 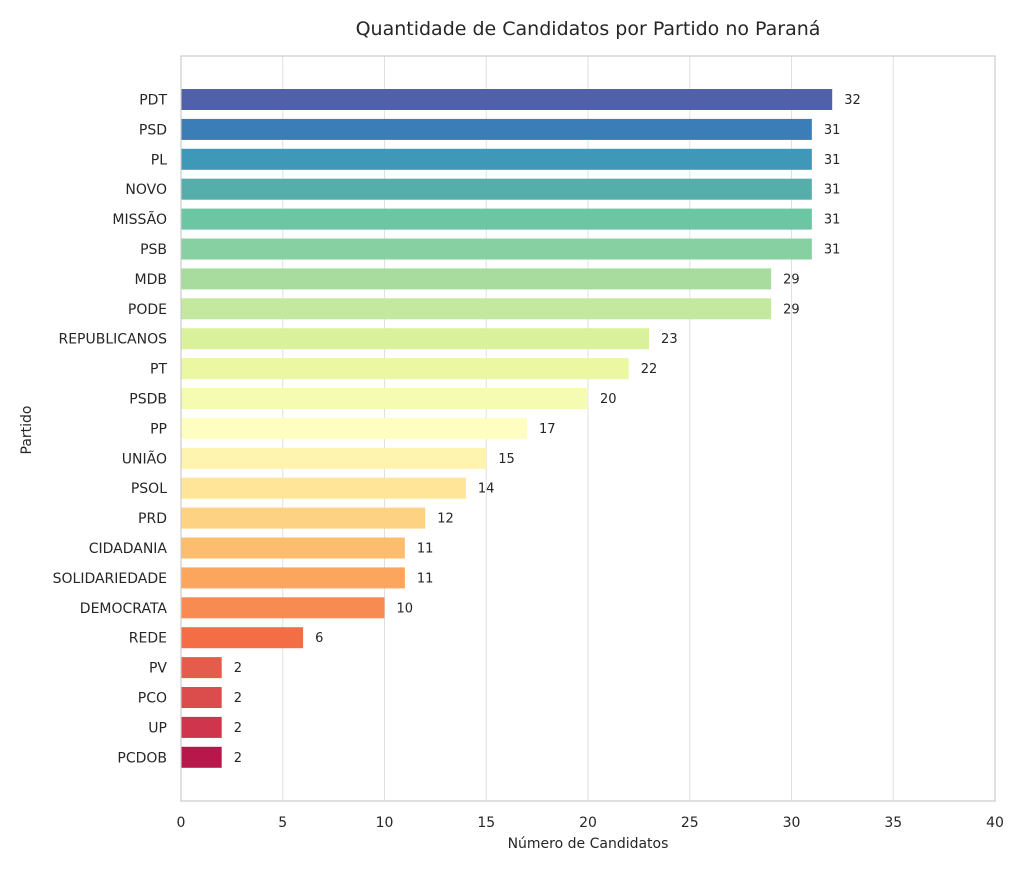 What do you see at coordinates (152, 519) in the screenshot?
I see `y-tick-label: PRD` at bounding box center [152, 519].